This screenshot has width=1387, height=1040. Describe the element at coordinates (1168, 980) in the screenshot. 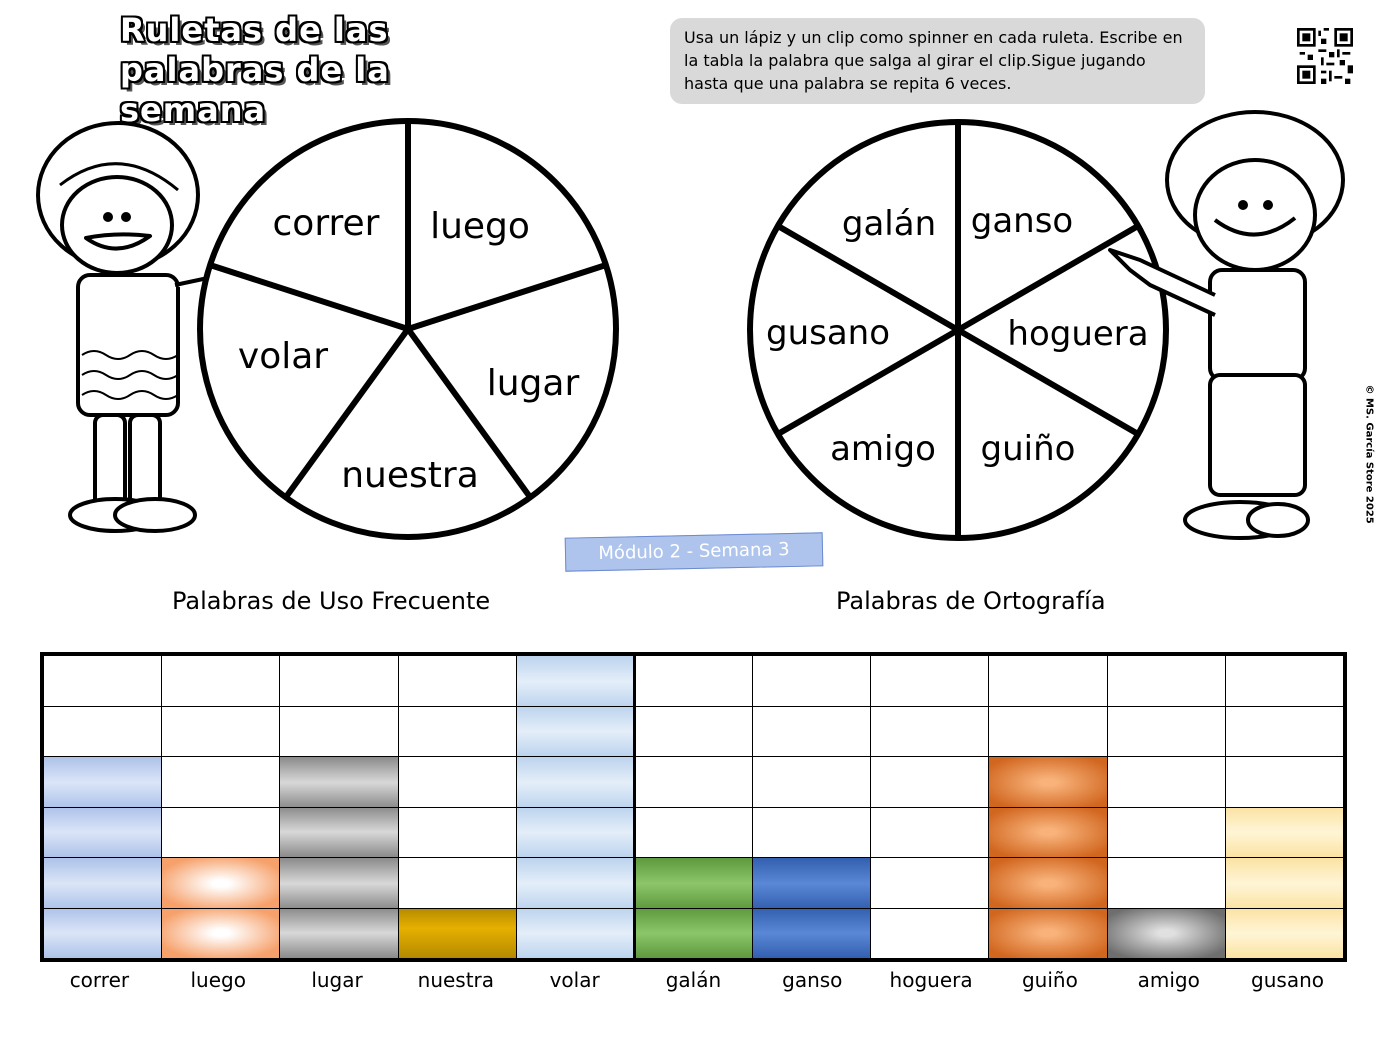

I see `graph-label-amigo: amigo` at that location.